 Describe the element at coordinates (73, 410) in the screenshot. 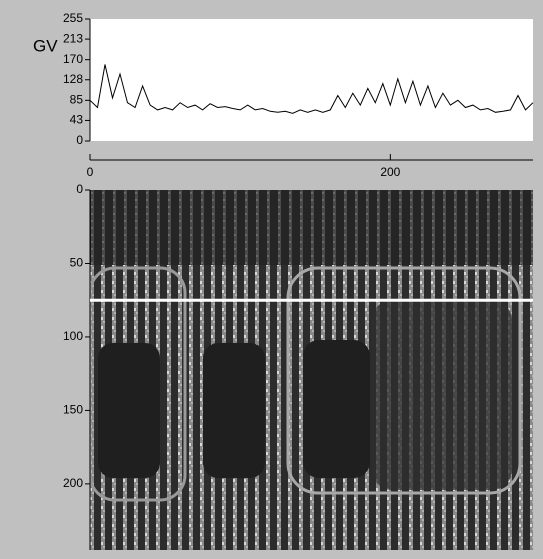

I see `y-tick-label: 150` at that location.